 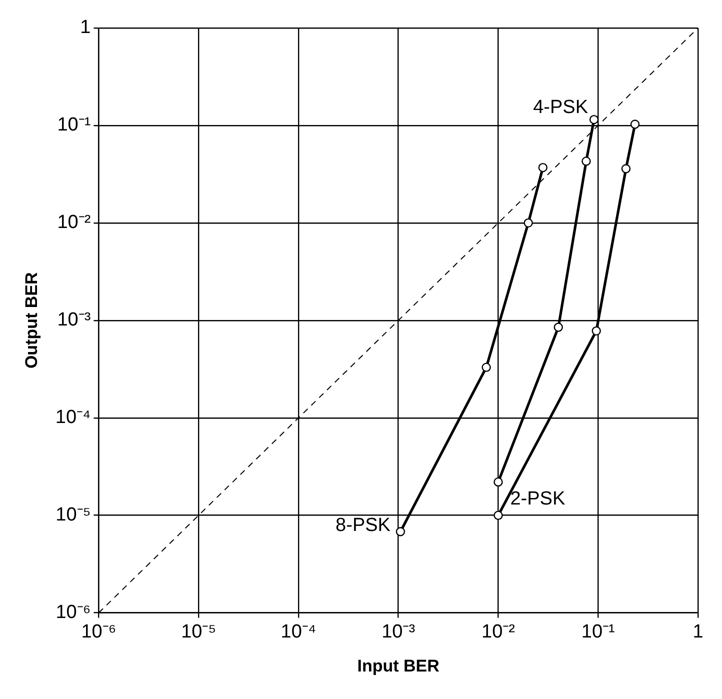 What do you see at coordinates (538, 499) in the screenshot?
I see `series-label: 2-PSK` at bounding box center [538, 499].